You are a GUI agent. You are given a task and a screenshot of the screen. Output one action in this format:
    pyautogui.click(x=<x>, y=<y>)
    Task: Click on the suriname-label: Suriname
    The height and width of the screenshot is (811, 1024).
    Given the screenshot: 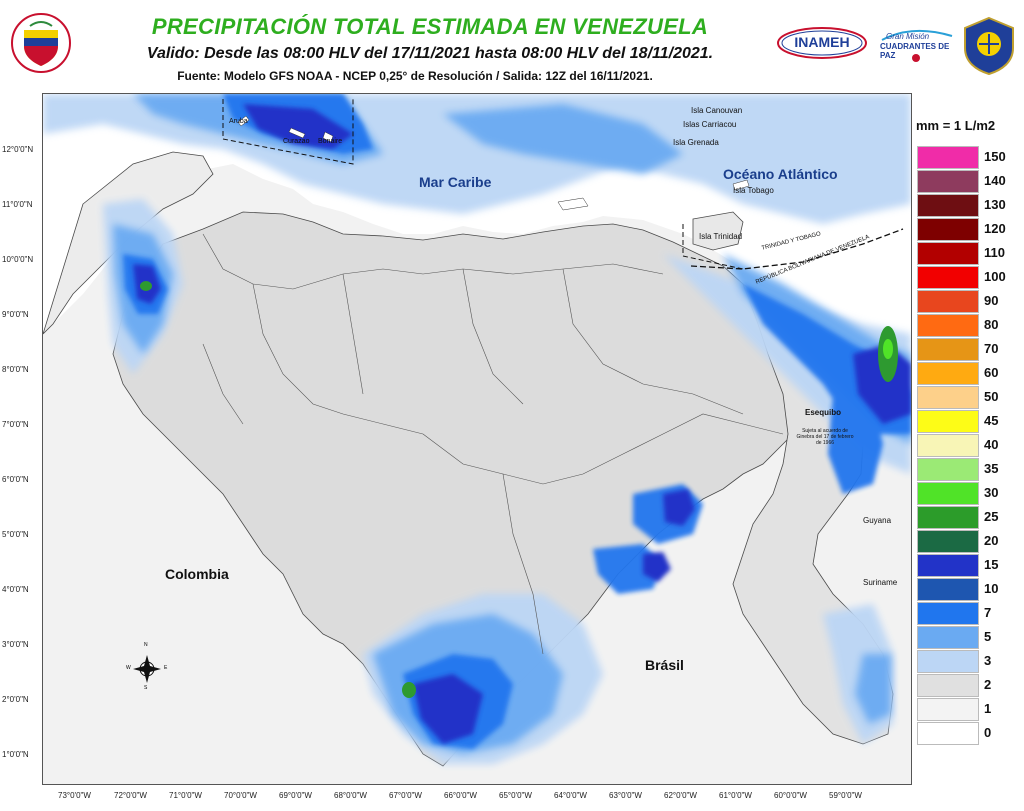 What is the action you would take?
    pyautogui.click(x=880, y=582)
    